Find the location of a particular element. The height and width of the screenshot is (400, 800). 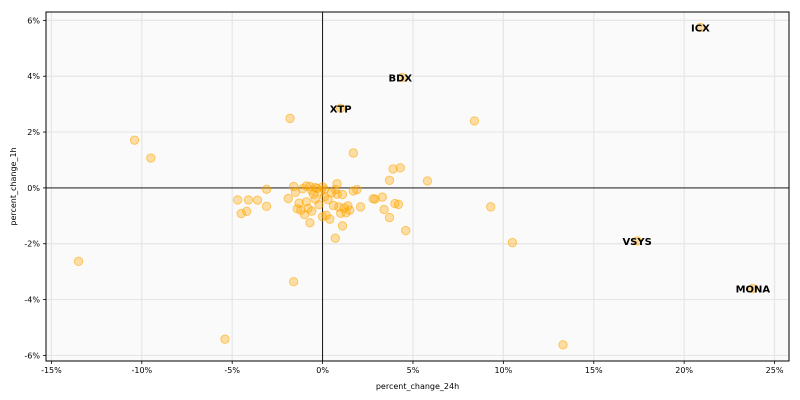

x-tick-label: 10% is located at coordinates (503, 370).